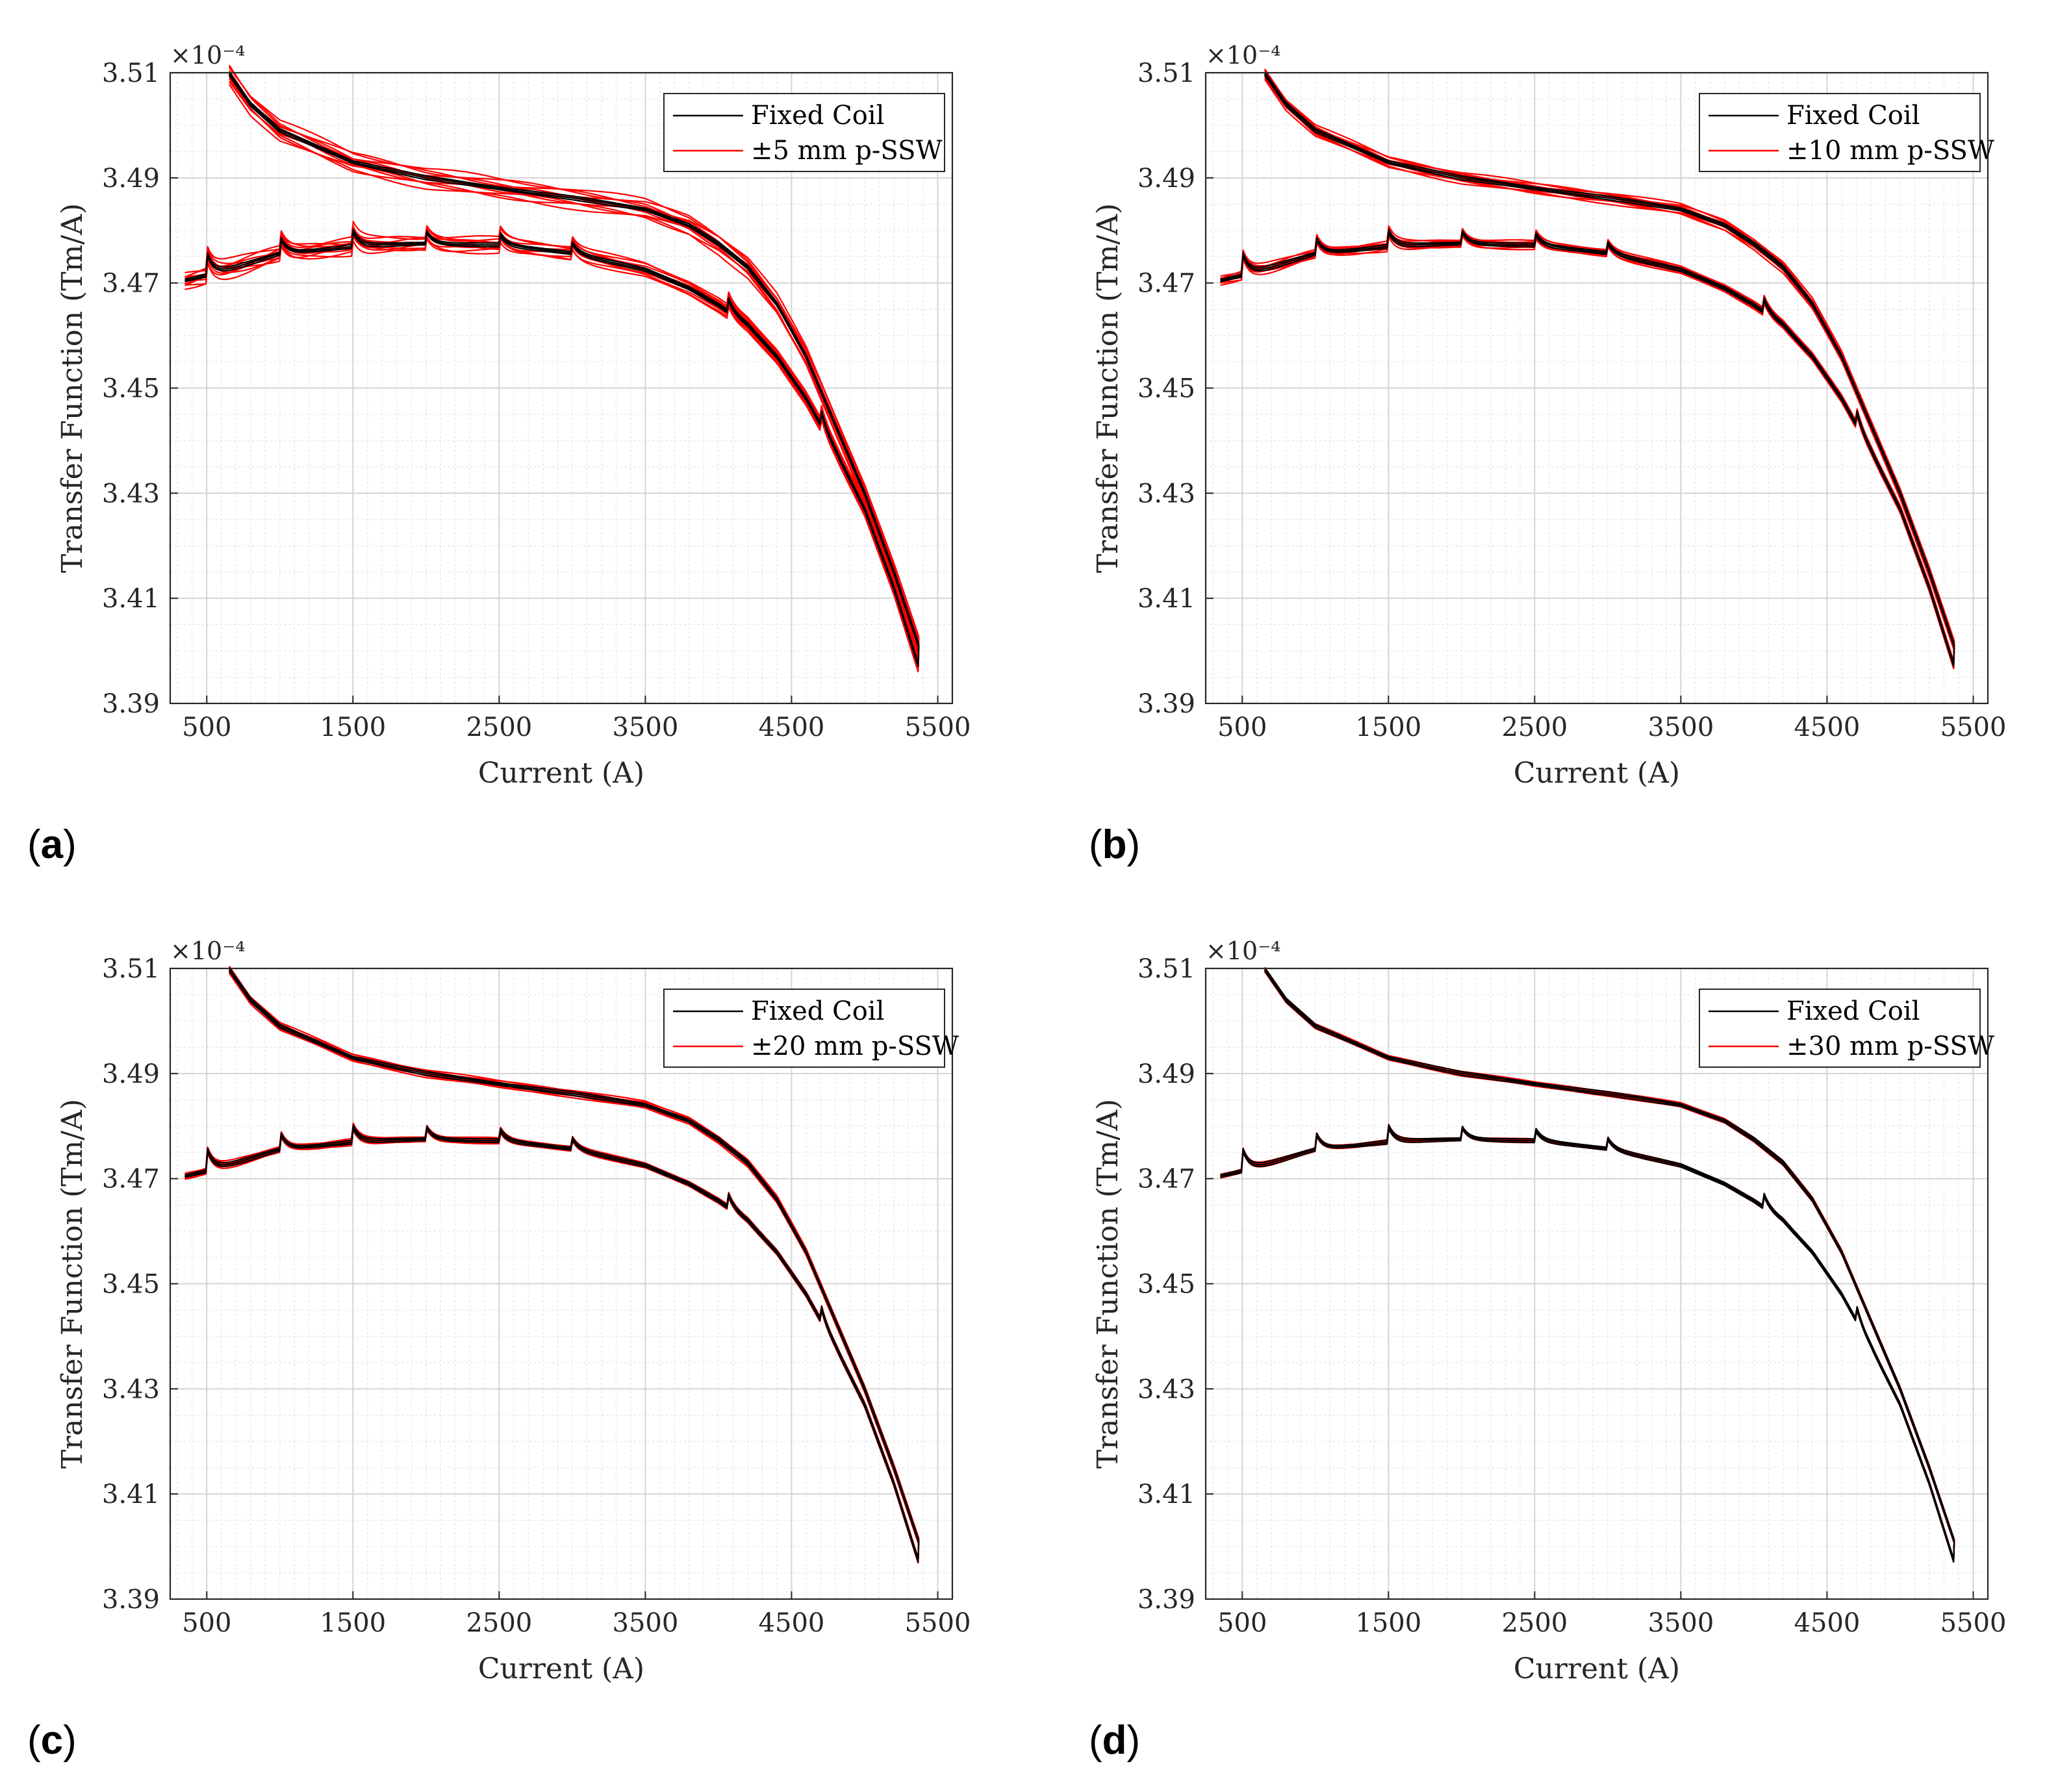  I want to click on legend: Fixed Coil ±10 mm p-SSW, so click(1846, 132).